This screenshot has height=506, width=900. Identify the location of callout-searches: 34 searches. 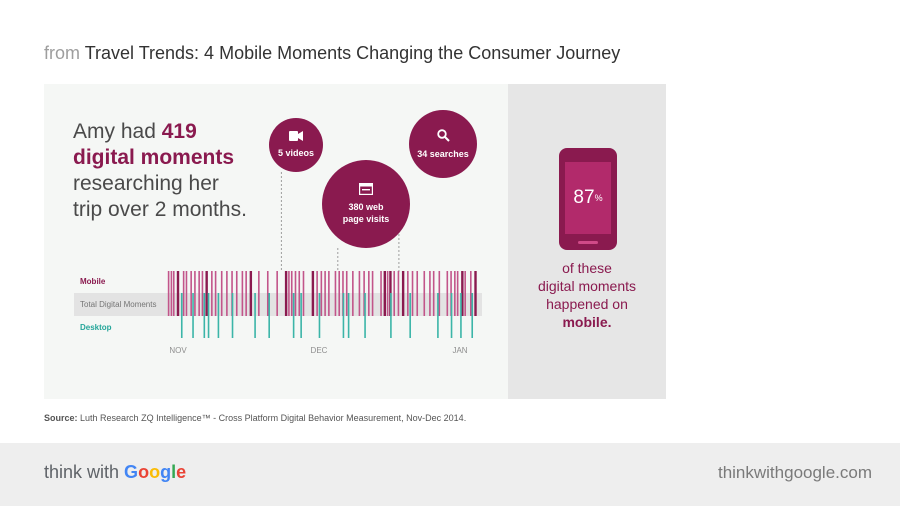
(443, 144).